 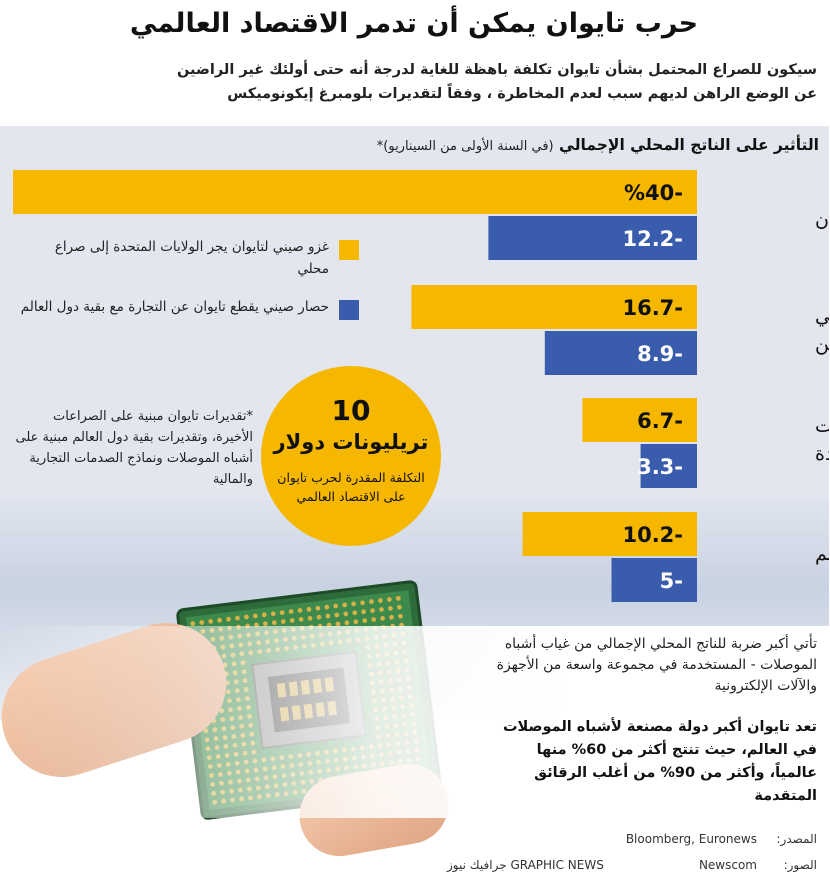 What do you see at coordinates (653, 308) in the screenshot?
I see `bar-value-label: 16.7-` at bounding box center [653, 308].